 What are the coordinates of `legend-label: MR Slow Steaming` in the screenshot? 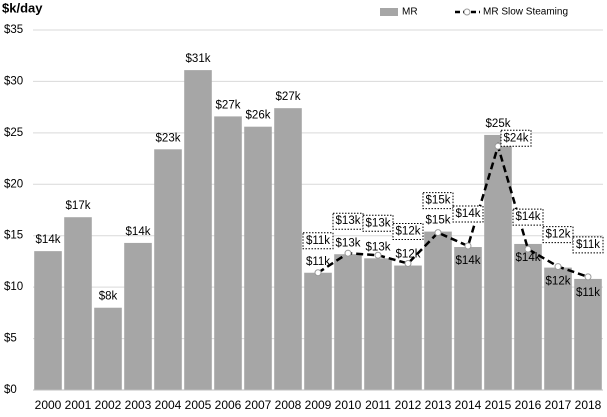 It's located at (525, 12).